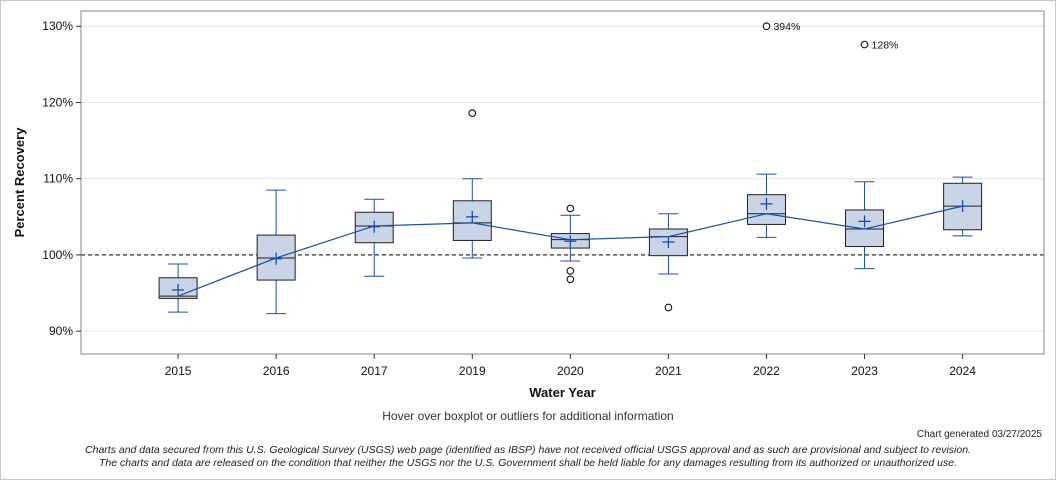 The width and height of the screenshot is (1056, 480). What do you see at coordinates (374, 237) in the screenshot?
I see `boxplot-2017` at bounding box center [374, 237].